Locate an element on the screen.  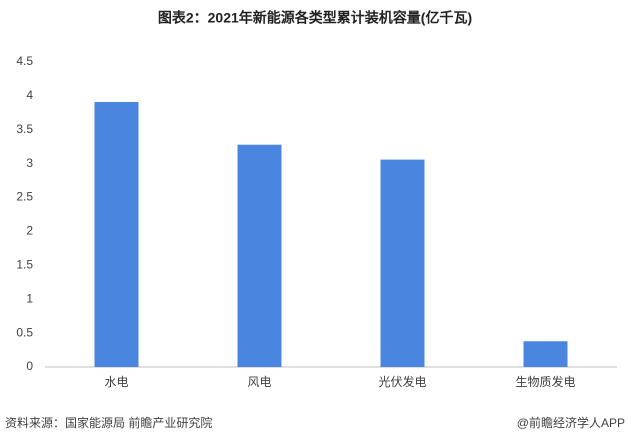
y-tick-label: 3 is located at coordinates (29, 163).